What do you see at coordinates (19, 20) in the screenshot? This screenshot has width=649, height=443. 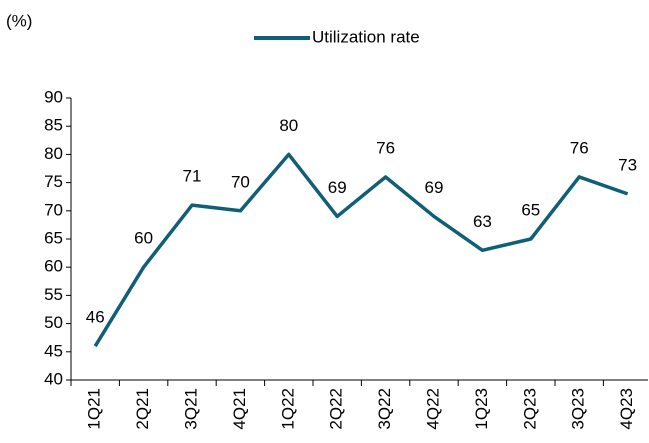 I see `y-axis-label: (%)` at bounding box center [19, 20].